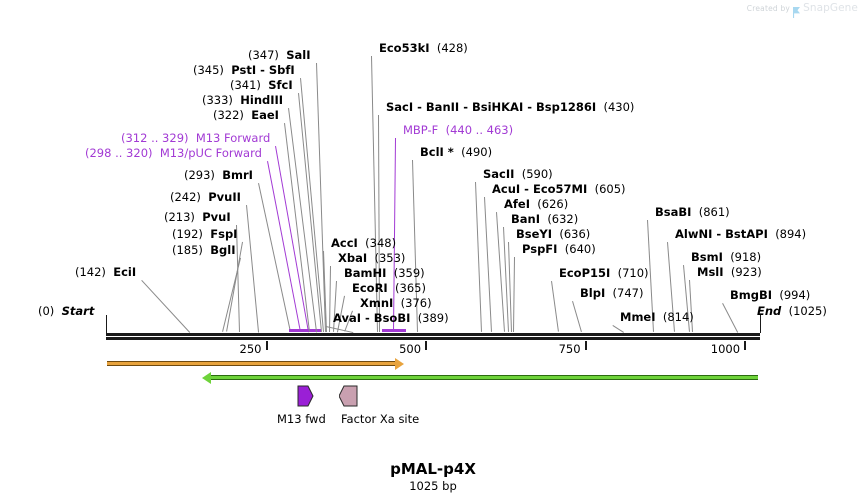 This screenshot has width=866, height=499. I want to click on start-position: (0), so click(46, 311).